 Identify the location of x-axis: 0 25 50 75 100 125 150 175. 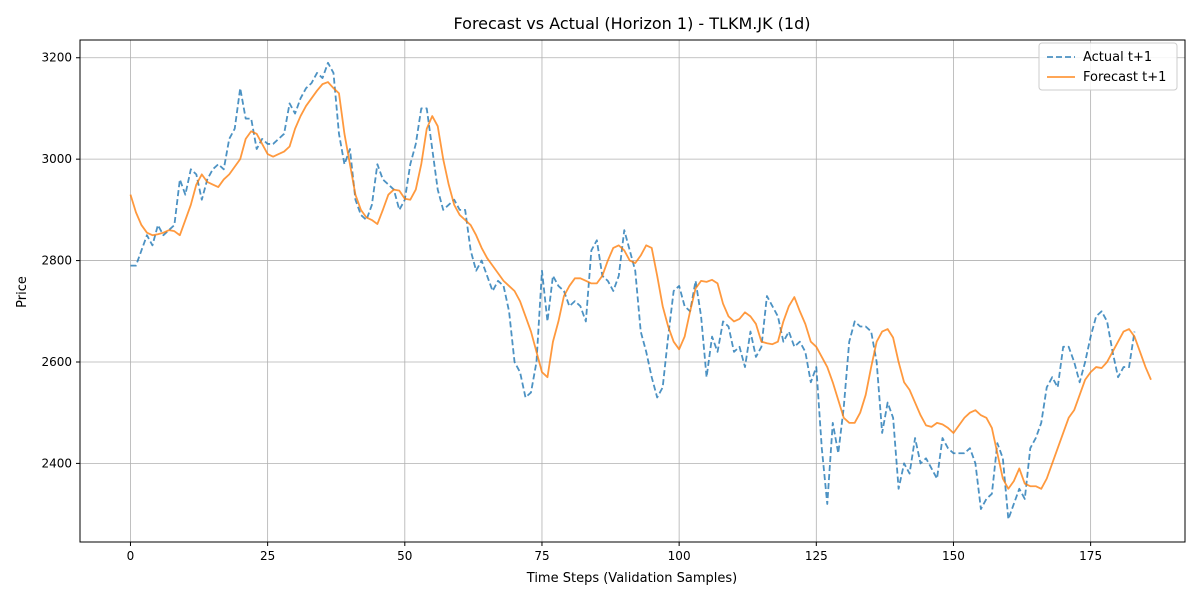
(614, 552).